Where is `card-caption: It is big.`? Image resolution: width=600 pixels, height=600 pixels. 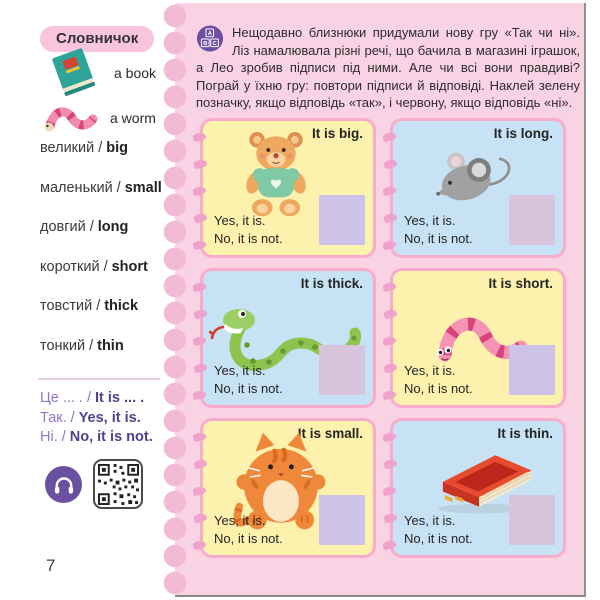
card-caption: It is big. is located at coordinates (337, 133).